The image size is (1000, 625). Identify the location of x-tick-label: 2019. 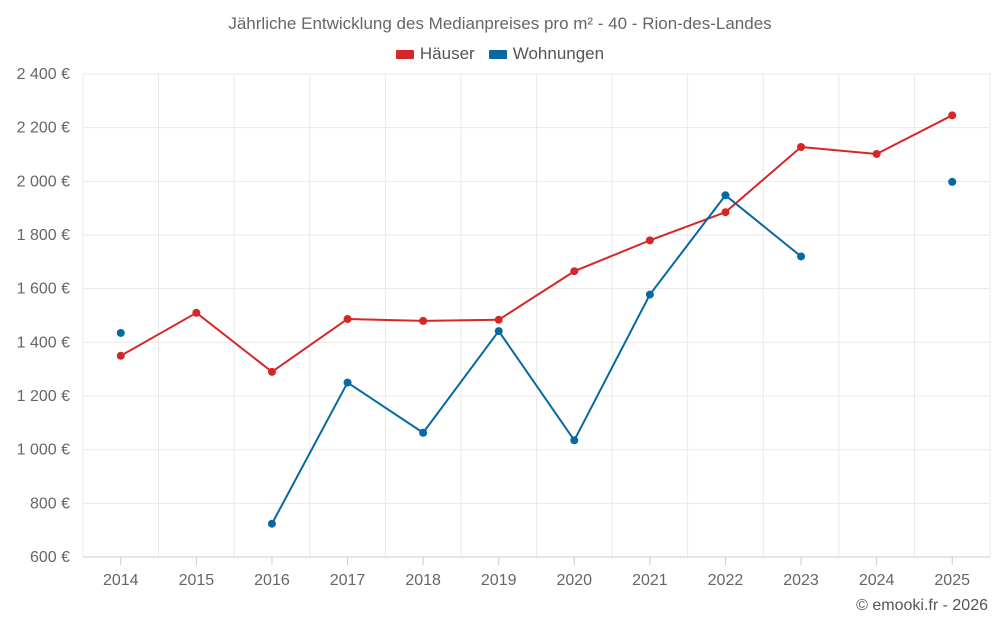
(499, 580).